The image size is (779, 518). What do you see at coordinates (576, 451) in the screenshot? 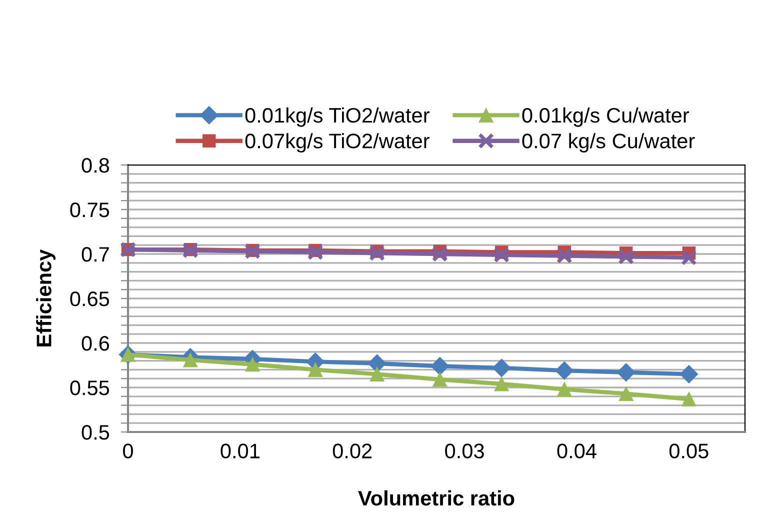
I see `x-tick-label: 0.04` at bounding box center [576, 451].